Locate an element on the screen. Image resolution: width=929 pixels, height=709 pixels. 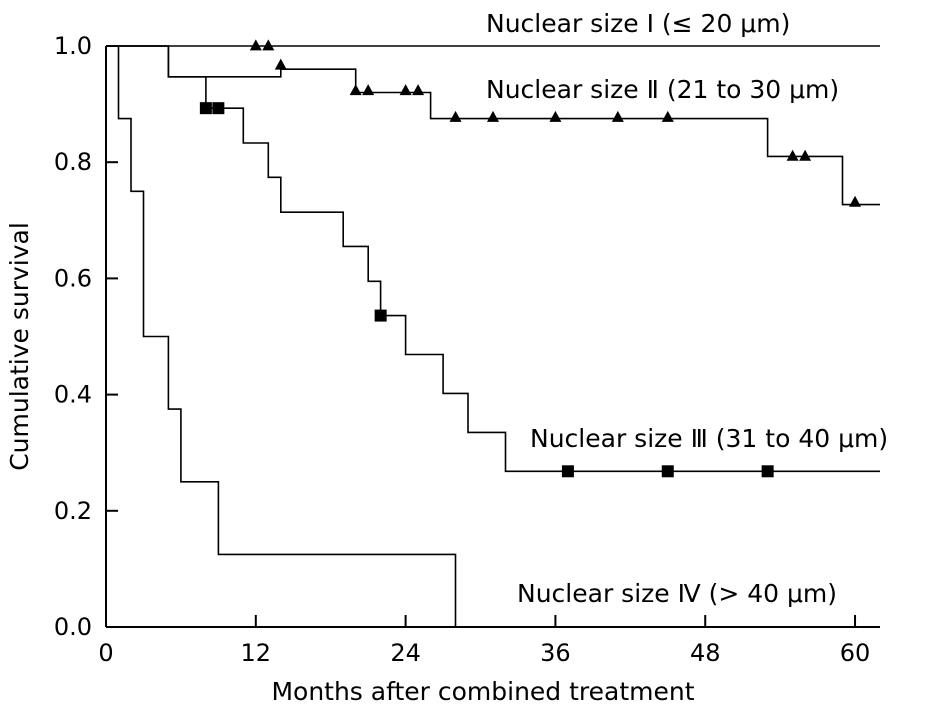
series-label-size-3: Nuclear size Ⅲ (31 to 40 μm) is located at coordinates (709, 438).